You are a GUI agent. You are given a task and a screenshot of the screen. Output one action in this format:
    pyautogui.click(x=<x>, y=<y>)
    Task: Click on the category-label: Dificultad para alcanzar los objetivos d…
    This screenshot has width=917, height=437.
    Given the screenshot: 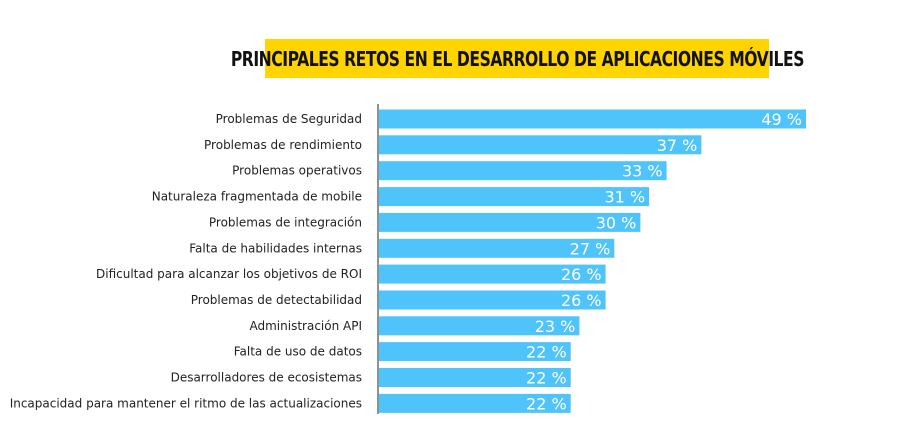 What is the action you would take?
    pyautogui.click(x=229, y=274)
    